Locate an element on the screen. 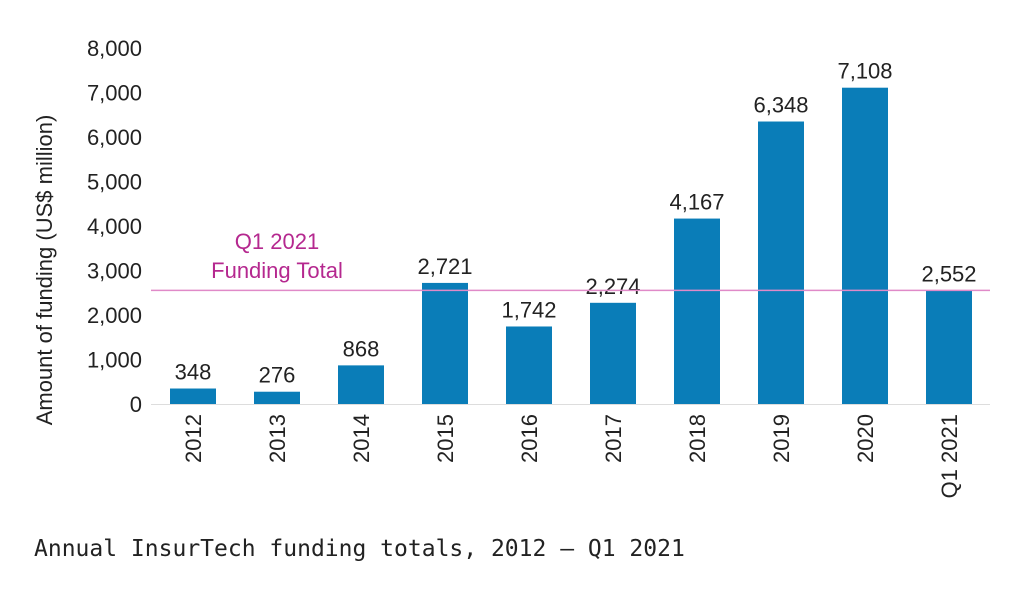 The width and height of the screenshot is (1024, 595). y-tick-label: 8,000 is located at coordinates (114, 48).